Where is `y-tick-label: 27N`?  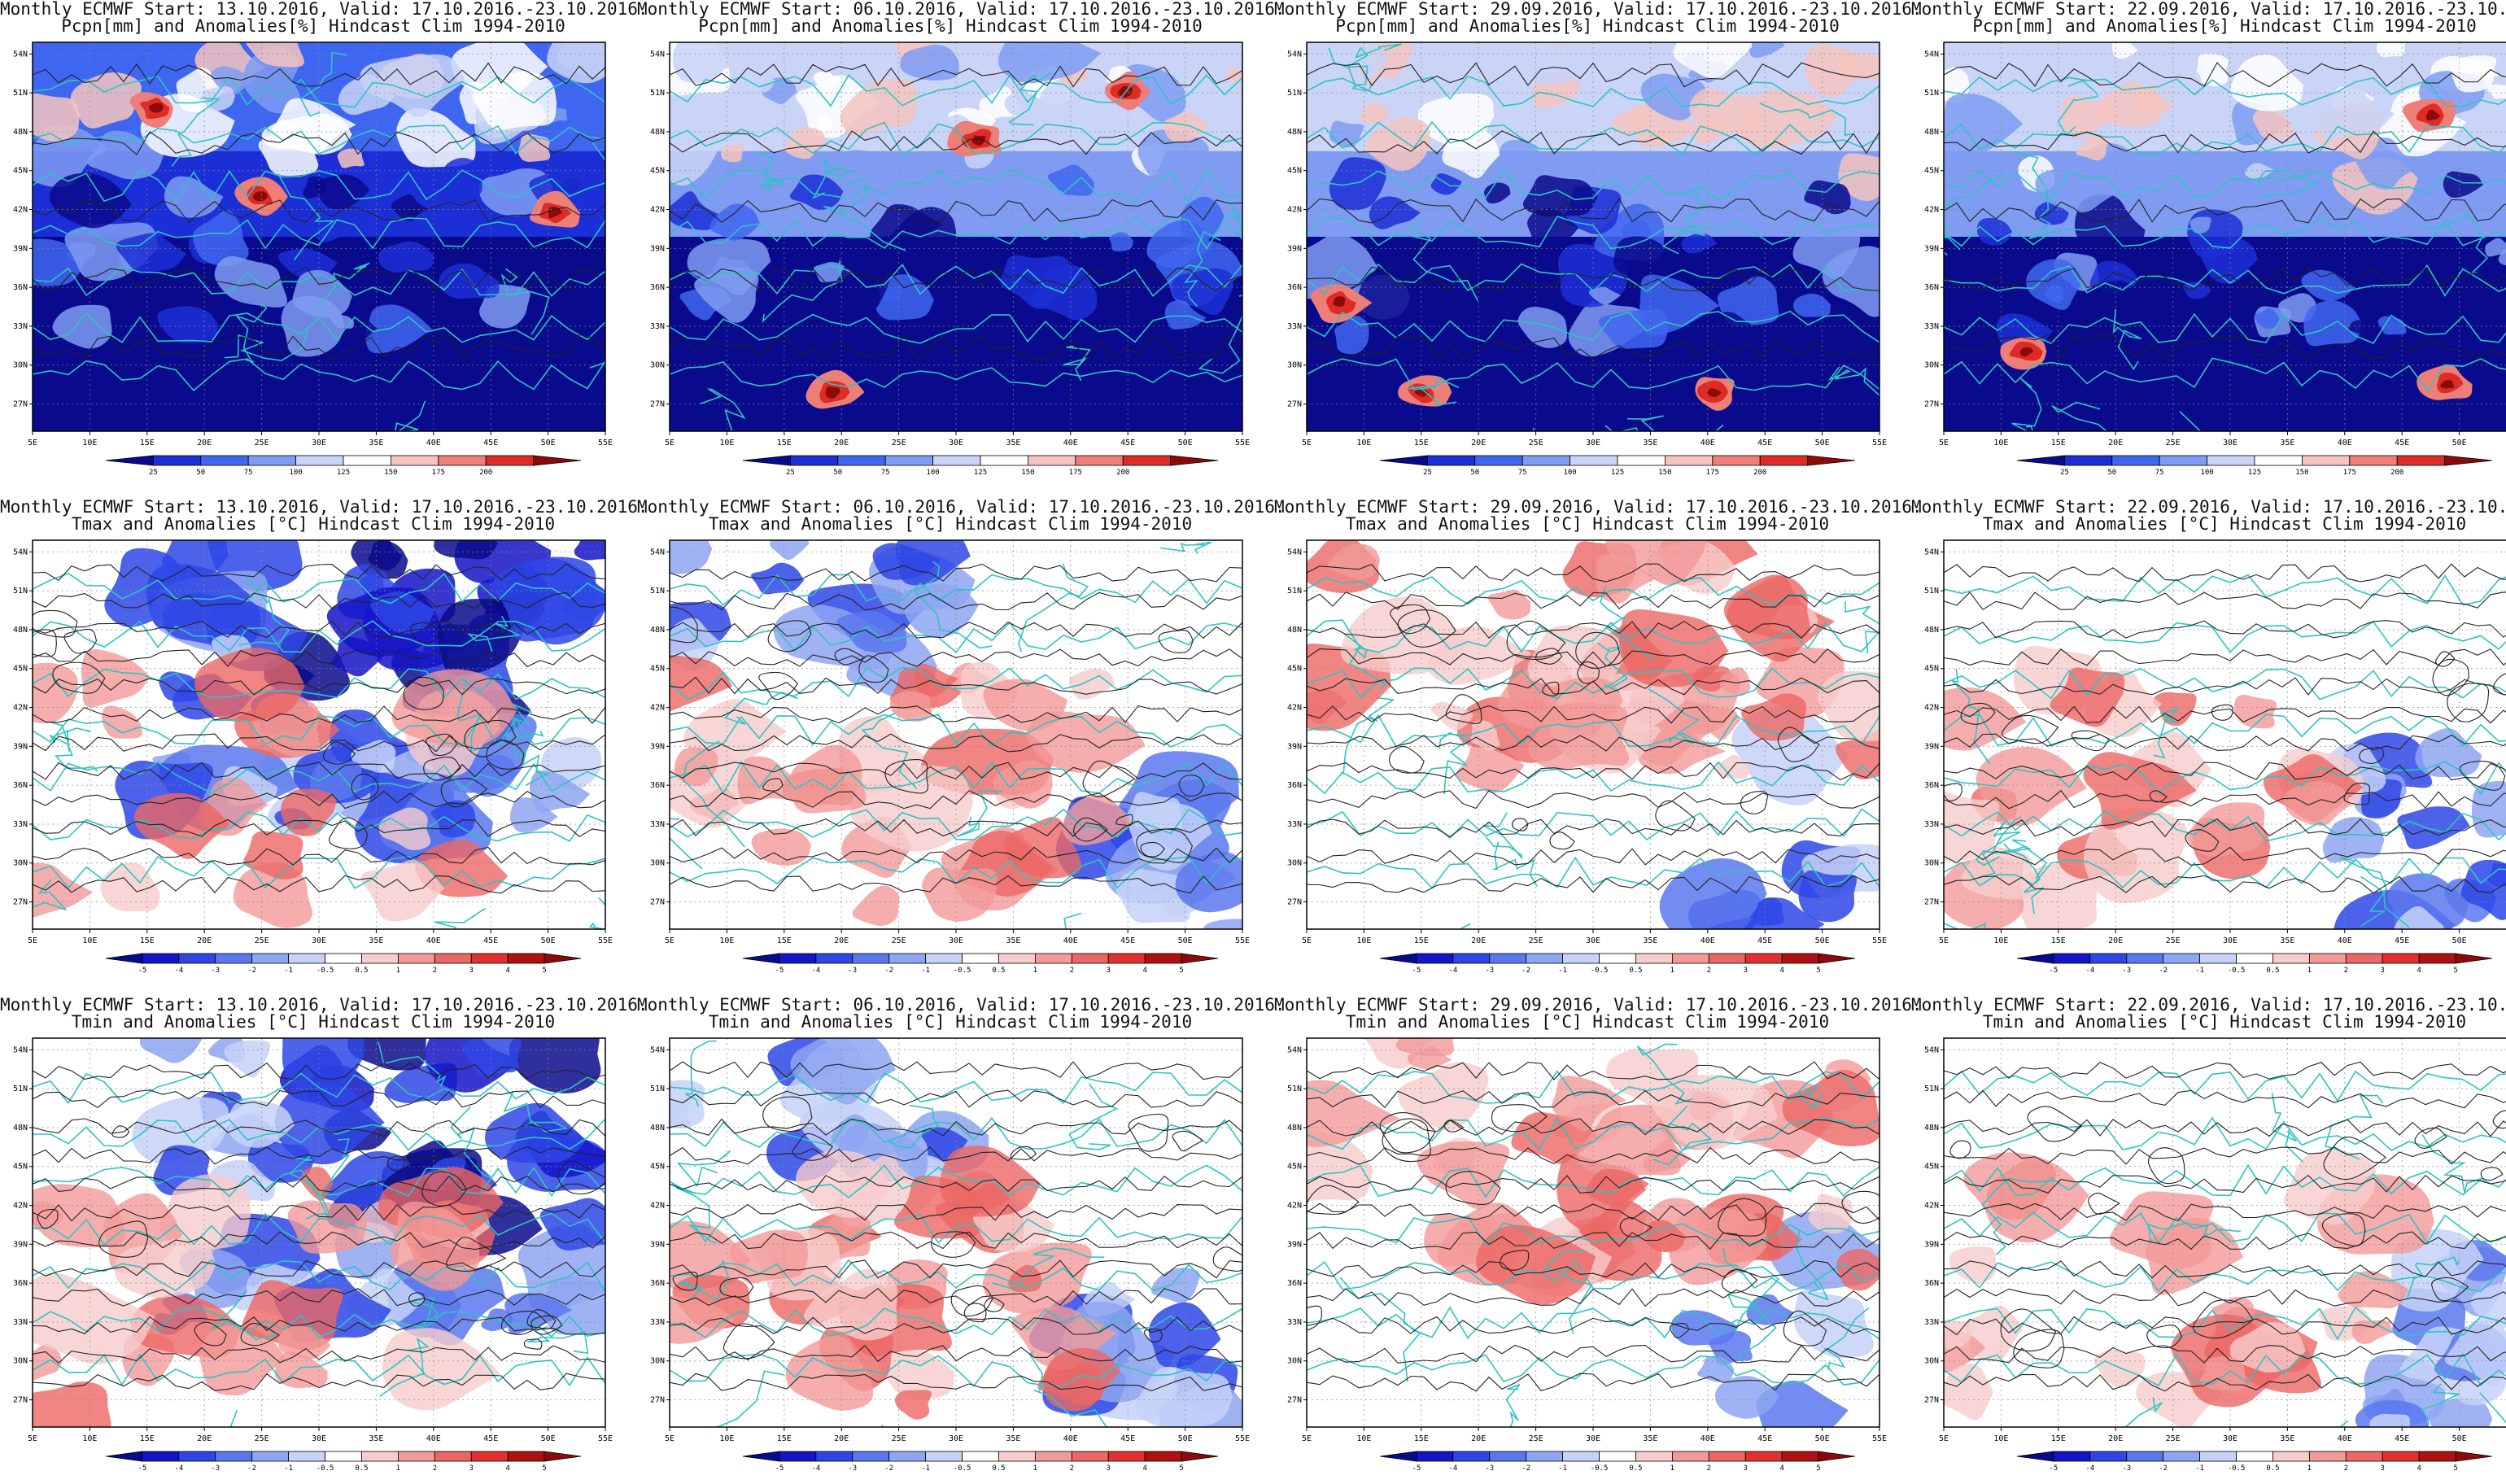
y-tick-label: 27N is located at coordinates (20, 1400).